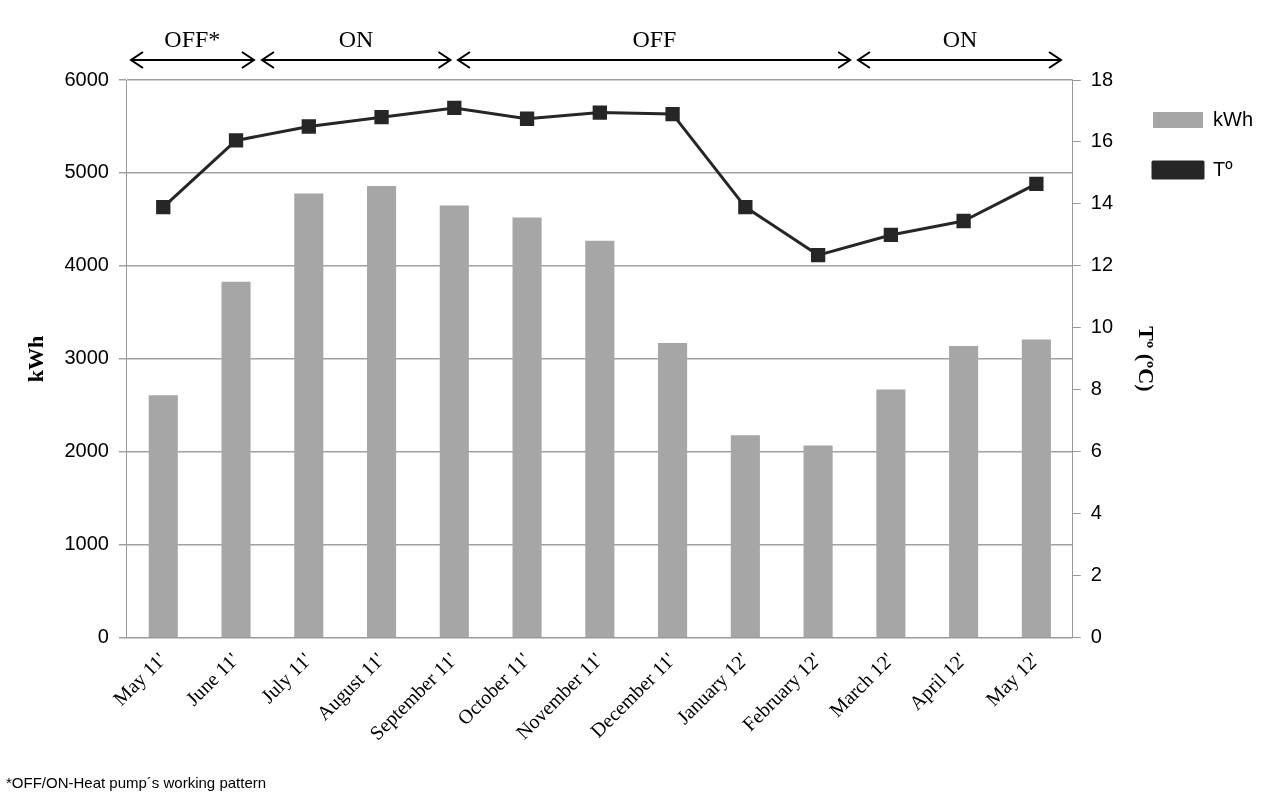 The image size is (1283, 799). What do you see at coordinates (1096, 636) in the screenshot?
I see `y2-tick-label: 0` at bounding box center [1096, 636].